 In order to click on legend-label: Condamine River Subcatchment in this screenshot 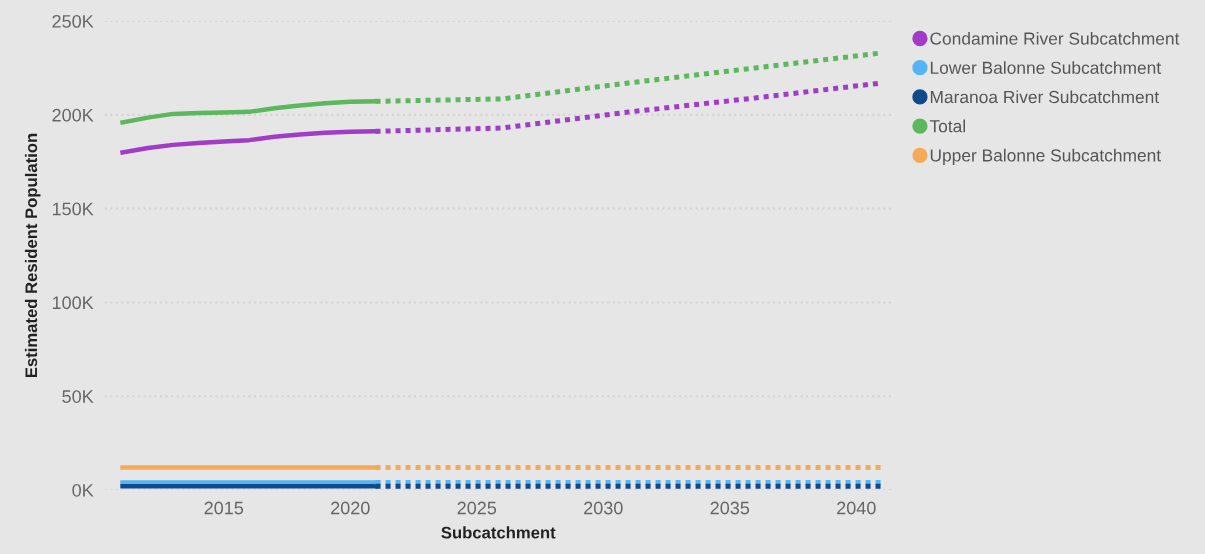, I will do `click(1055, 38)`.